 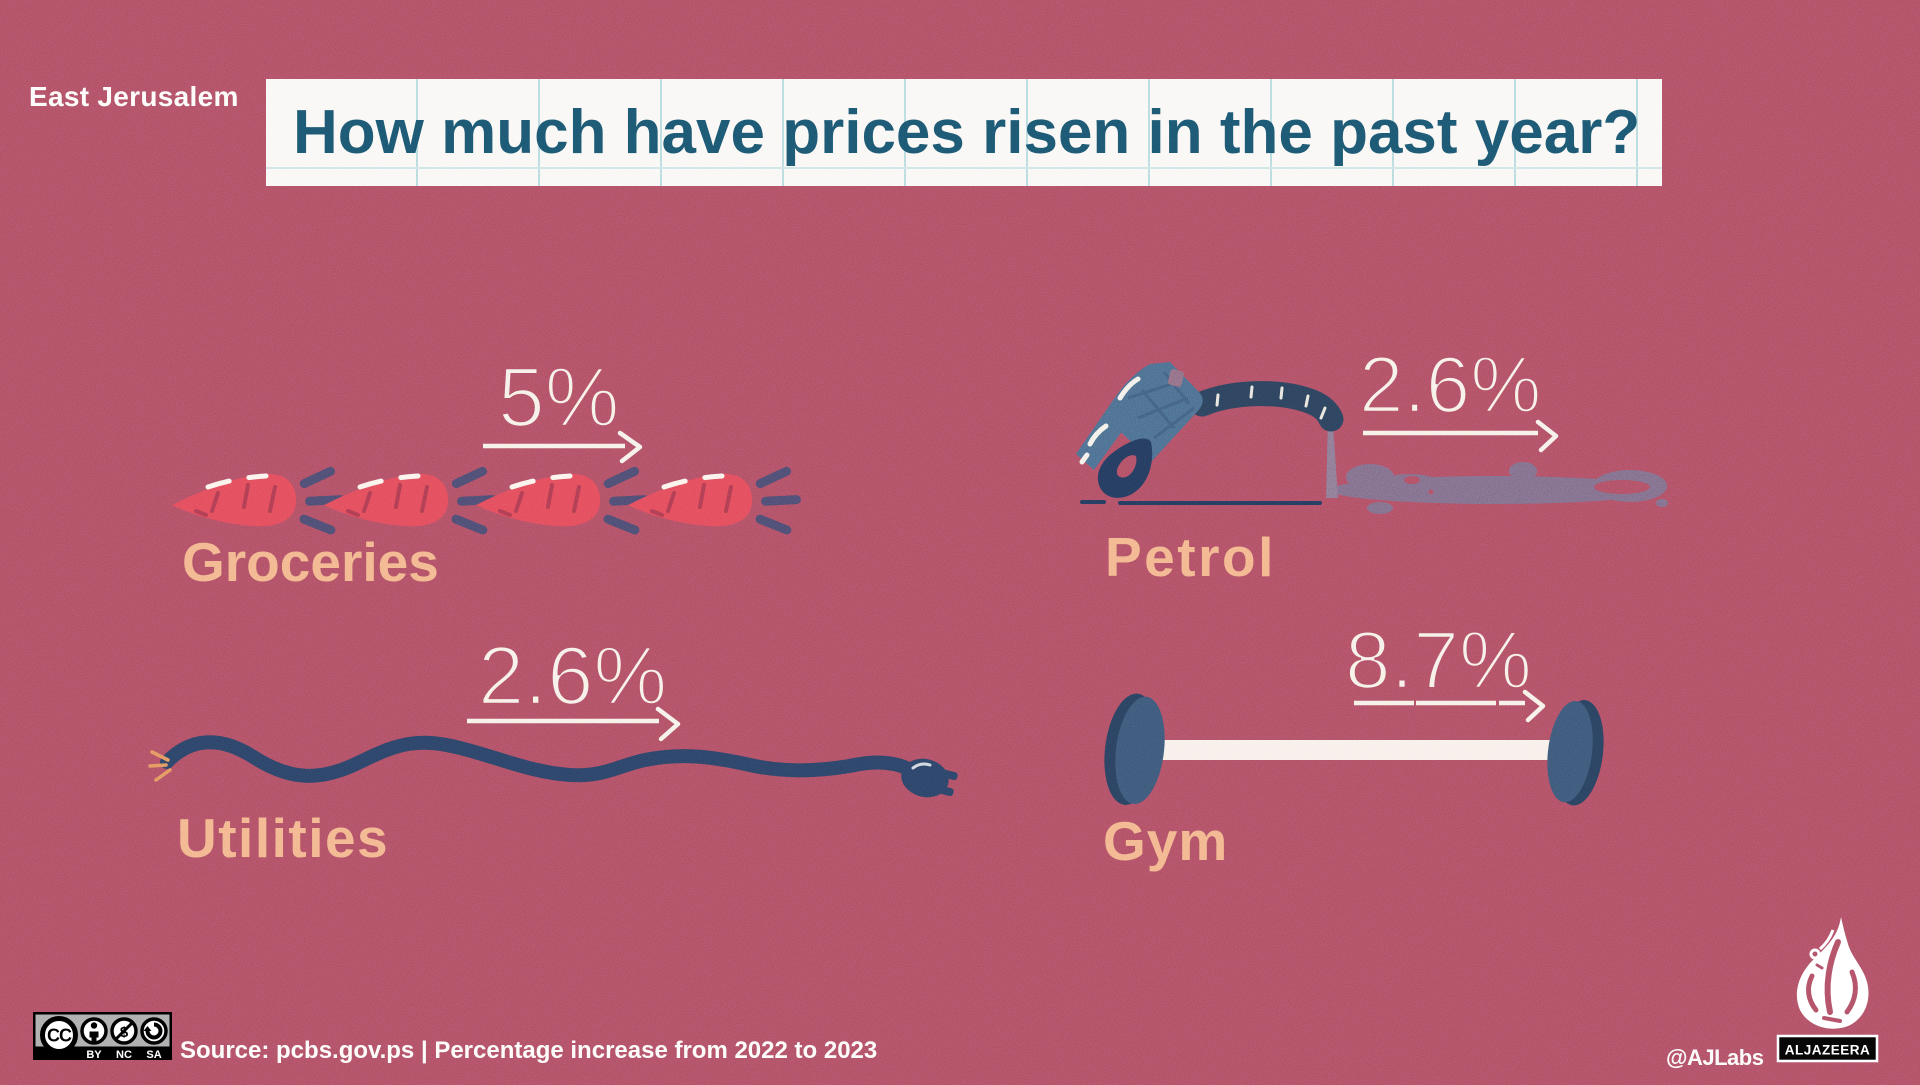 I want to click on svg-text: NC, so click(x=124, y=1055).